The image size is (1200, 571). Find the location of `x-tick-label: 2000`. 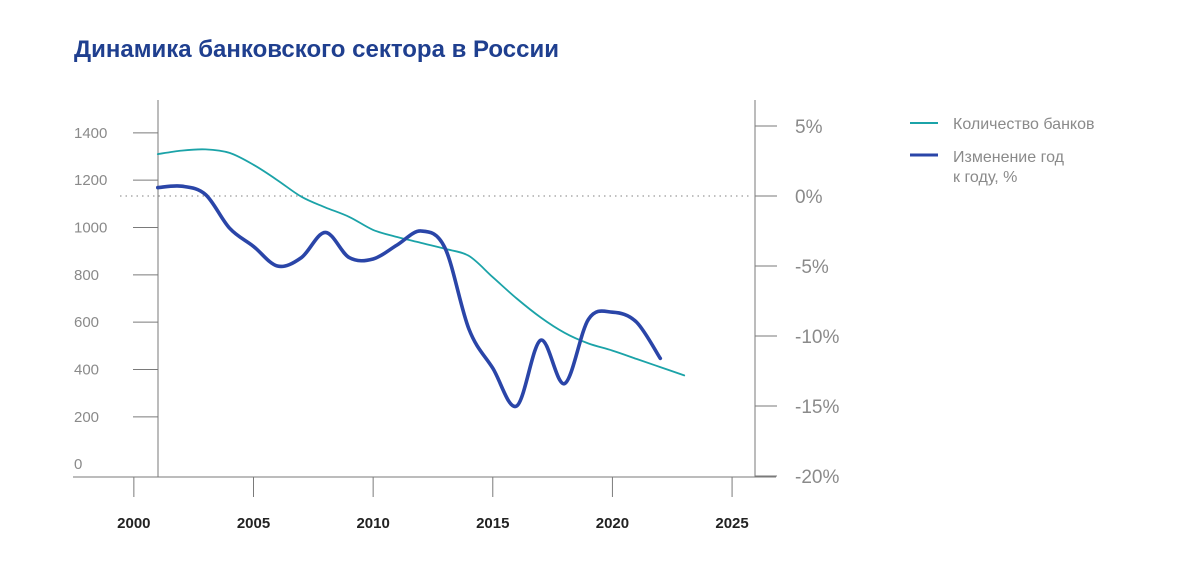

x-tick-label: 2000 is located at coordinates (133, 523).